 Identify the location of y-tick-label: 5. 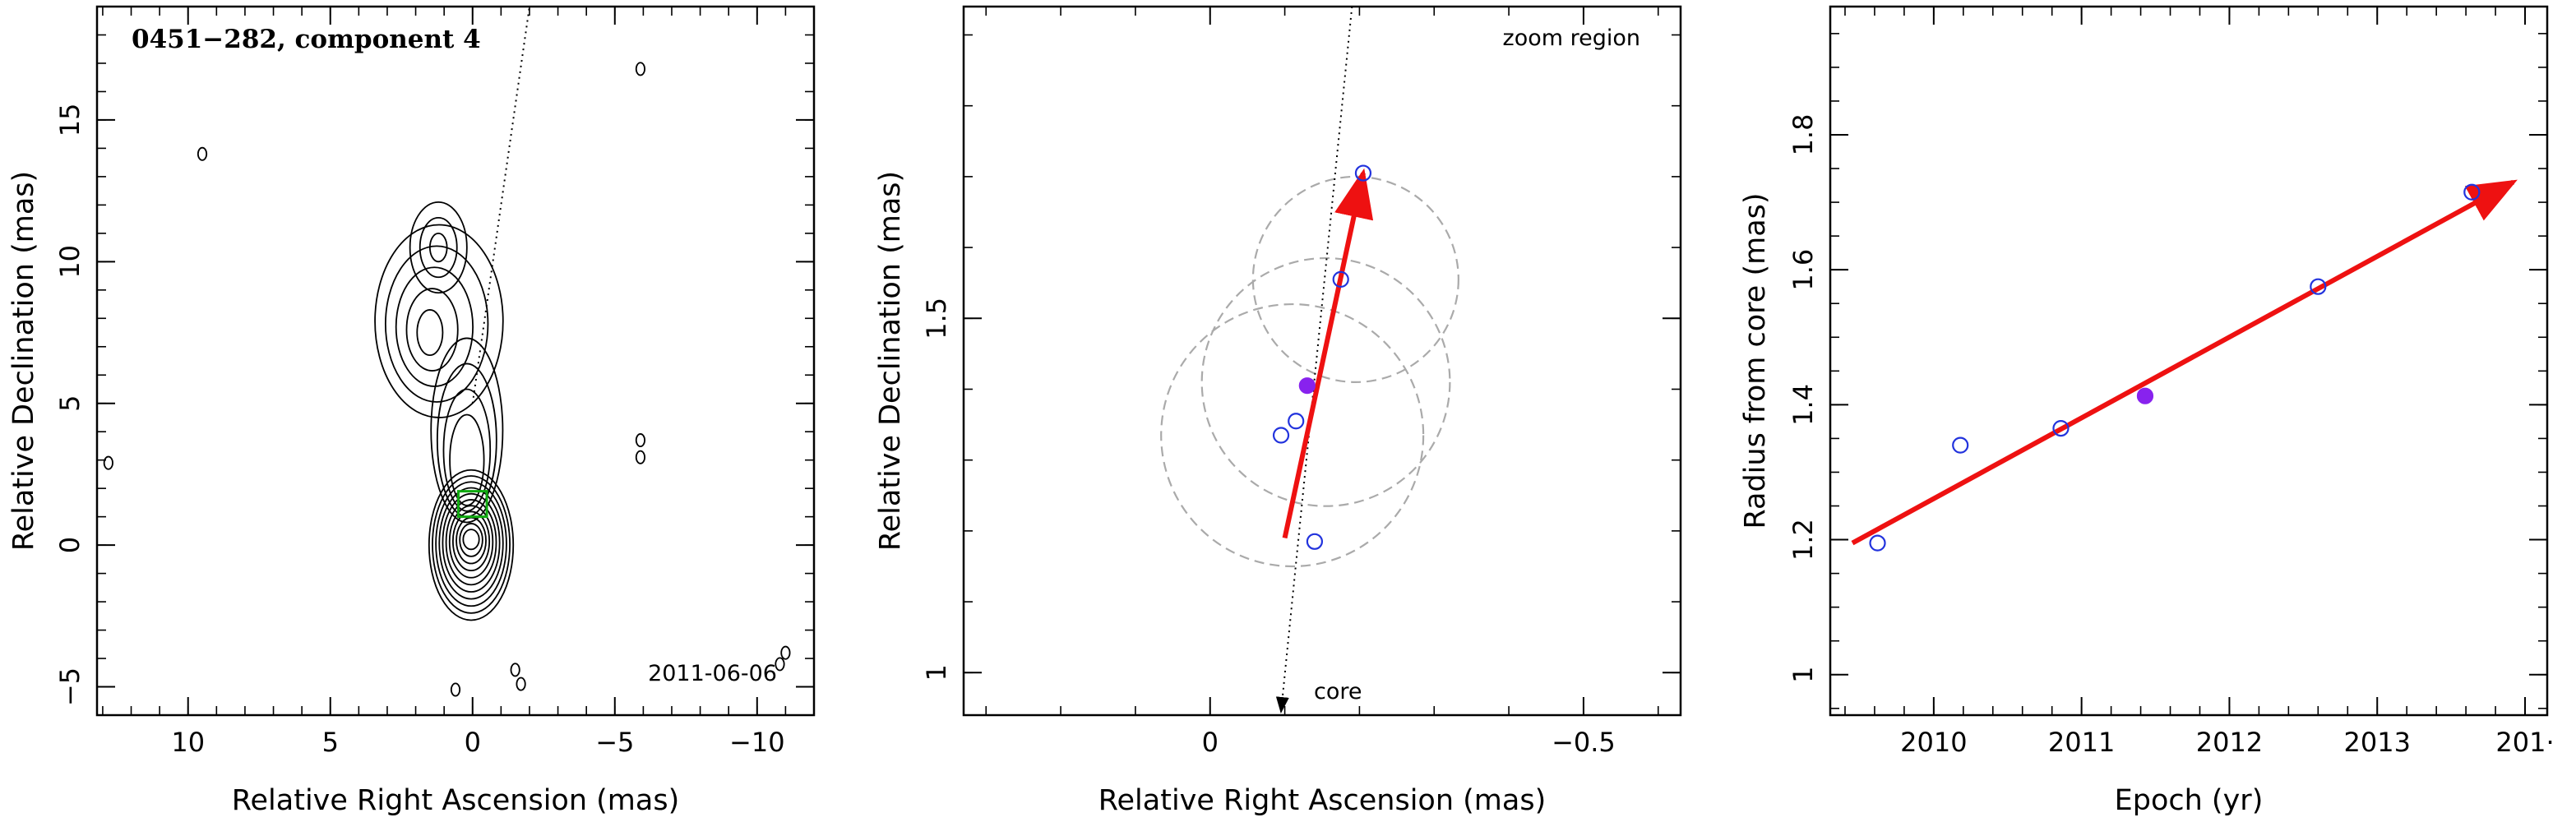
(70, 403).